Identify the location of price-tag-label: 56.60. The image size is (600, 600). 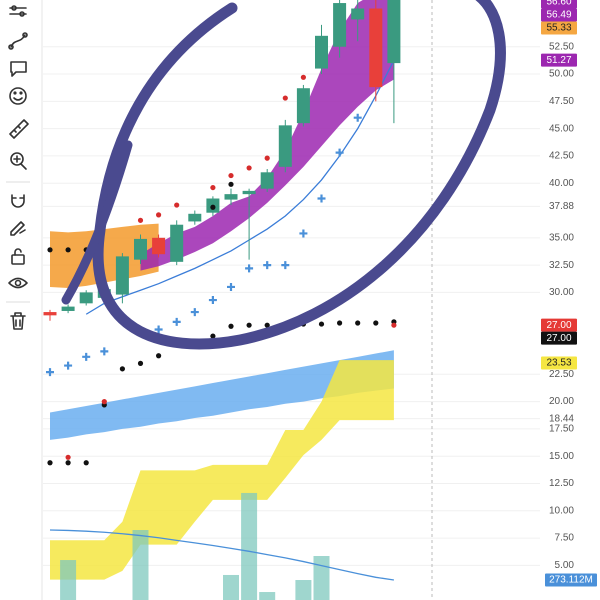
(558, 4).